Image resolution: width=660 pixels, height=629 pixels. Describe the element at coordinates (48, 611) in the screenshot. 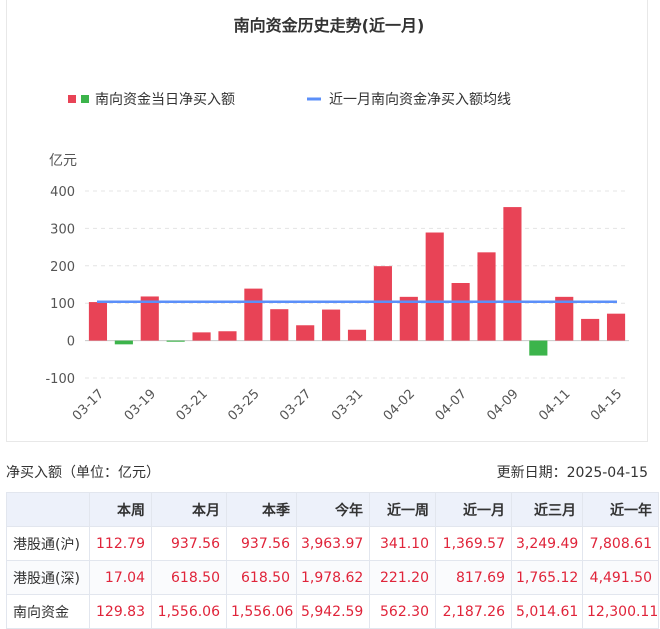

I see `row-name-total: 南向资金` at that location.